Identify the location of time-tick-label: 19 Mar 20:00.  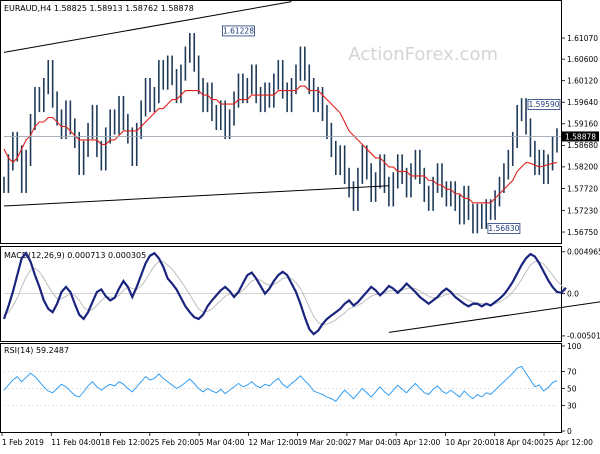
(323, 442).